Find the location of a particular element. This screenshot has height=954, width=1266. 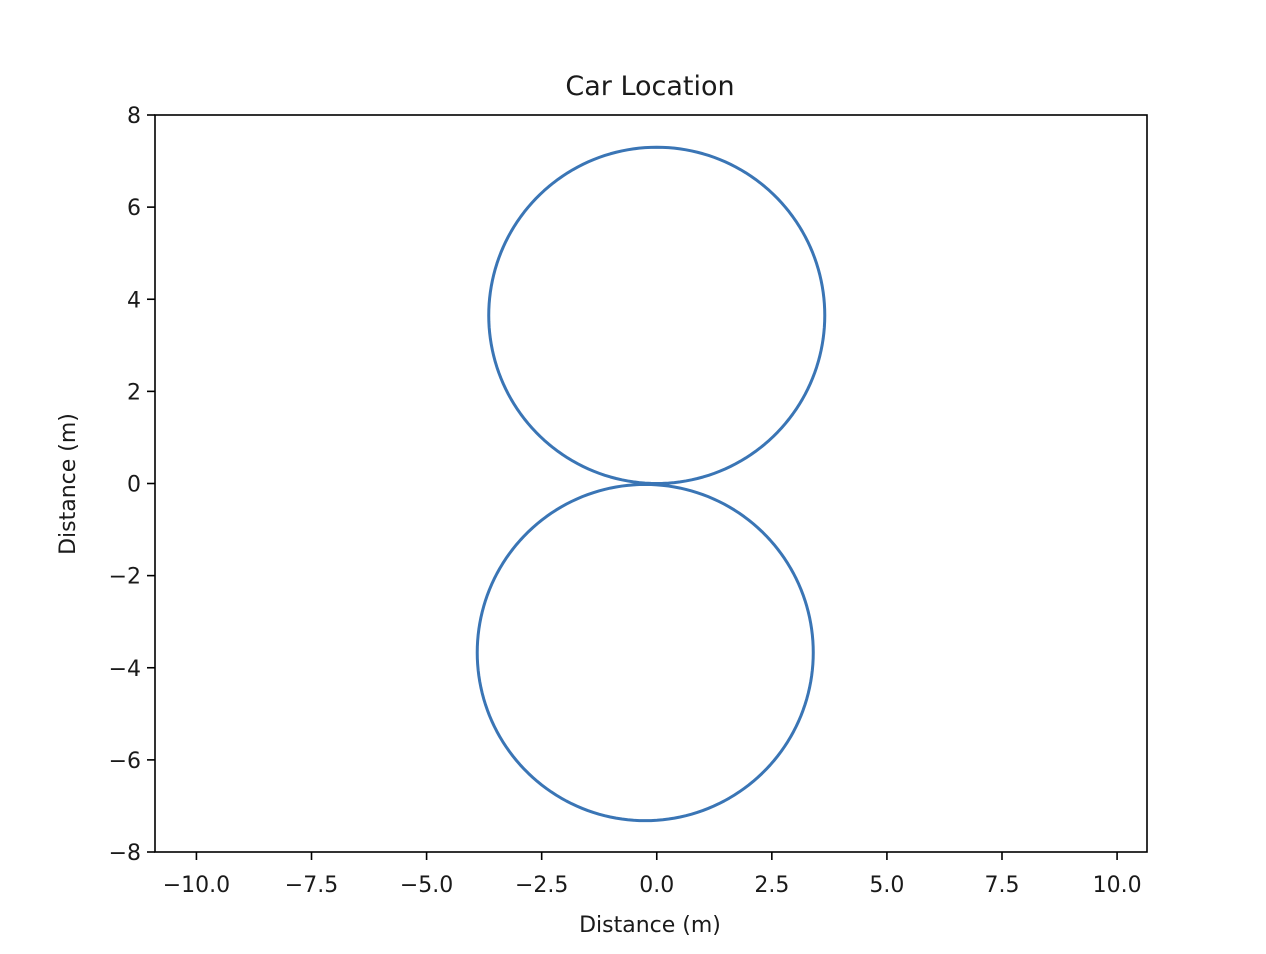

x-tick-label: 7.5 is located at coordinates (1001, 885).